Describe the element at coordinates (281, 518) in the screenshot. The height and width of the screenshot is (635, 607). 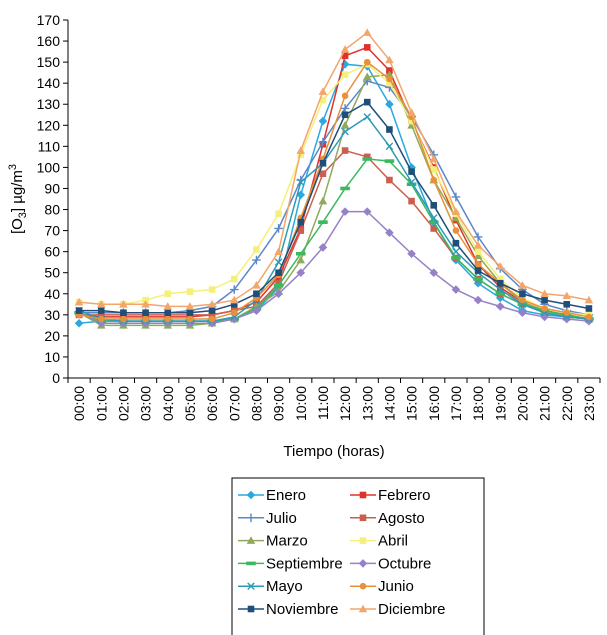
I see `legend-label: Julio` at that location.